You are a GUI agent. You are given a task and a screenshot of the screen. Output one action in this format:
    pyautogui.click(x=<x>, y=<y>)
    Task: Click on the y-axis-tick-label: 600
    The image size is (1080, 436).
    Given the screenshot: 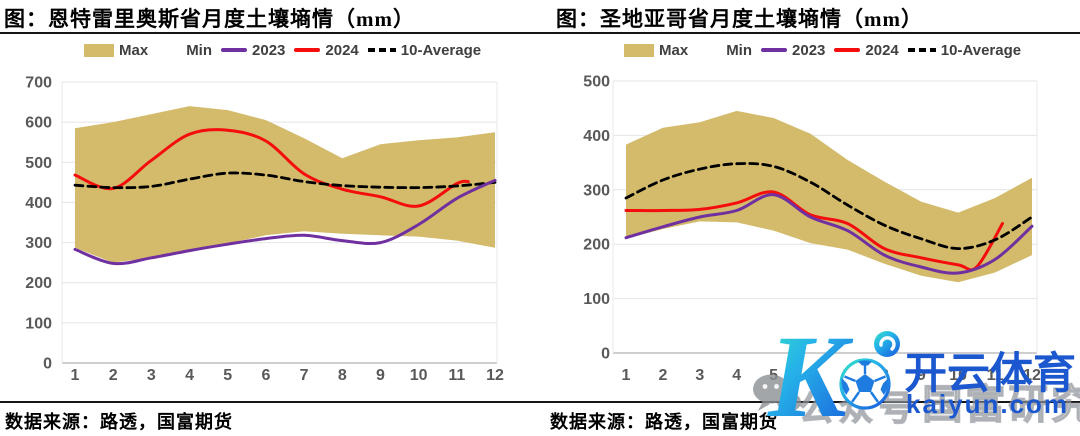 What is the action you would take?
    pyautogui.click(x=38, y=123)
    